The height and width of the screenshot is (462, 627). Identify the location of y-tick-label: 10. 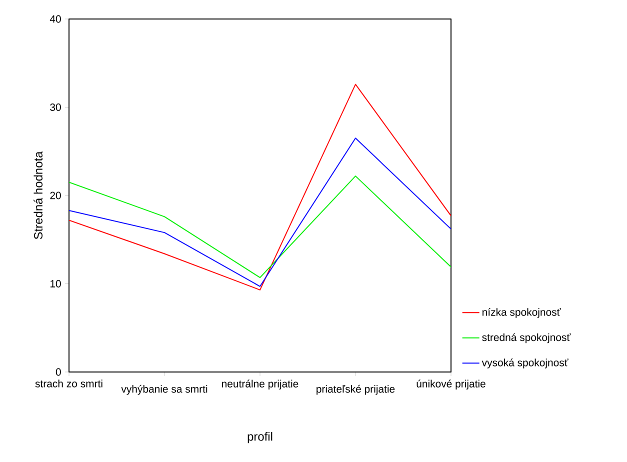
(55, 284).